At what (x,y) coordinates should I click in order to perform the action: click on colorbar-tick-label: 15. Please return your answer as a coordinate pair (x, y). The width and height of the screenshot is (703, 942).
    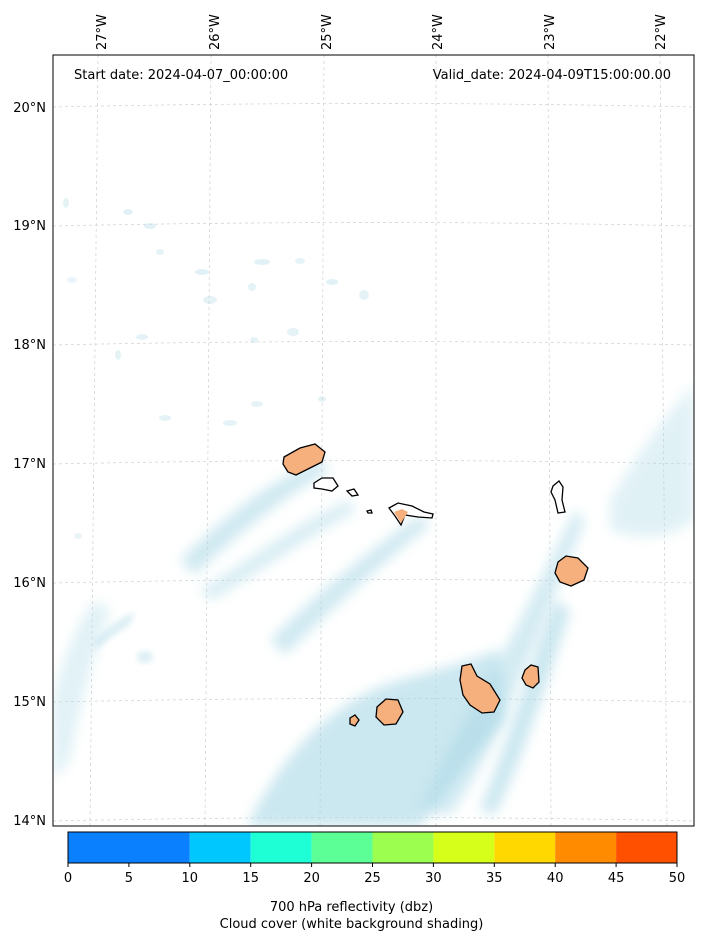
    Looking at the image, I should click on (250, 878).